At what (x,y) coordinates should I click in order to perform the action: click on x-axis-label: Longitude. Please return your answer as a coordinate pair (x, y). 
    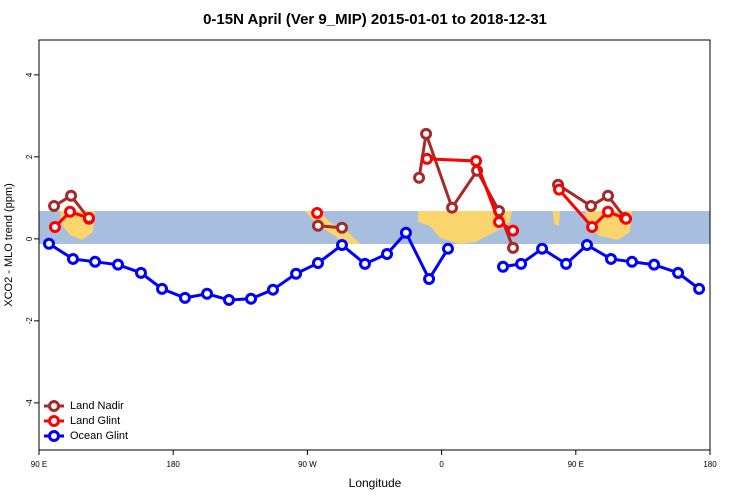
    Looking at the image, I should click on (375, 483).